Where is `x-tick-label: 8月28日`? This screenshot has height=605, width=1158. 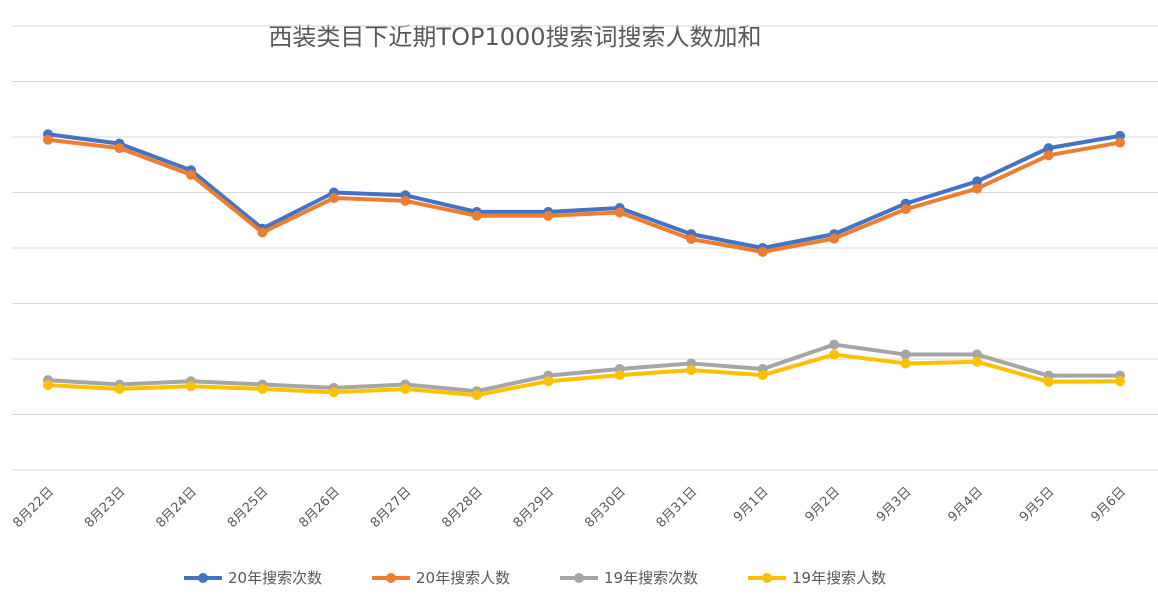
x-tick-label: 8月28日 is located at coordinates (462, 507).